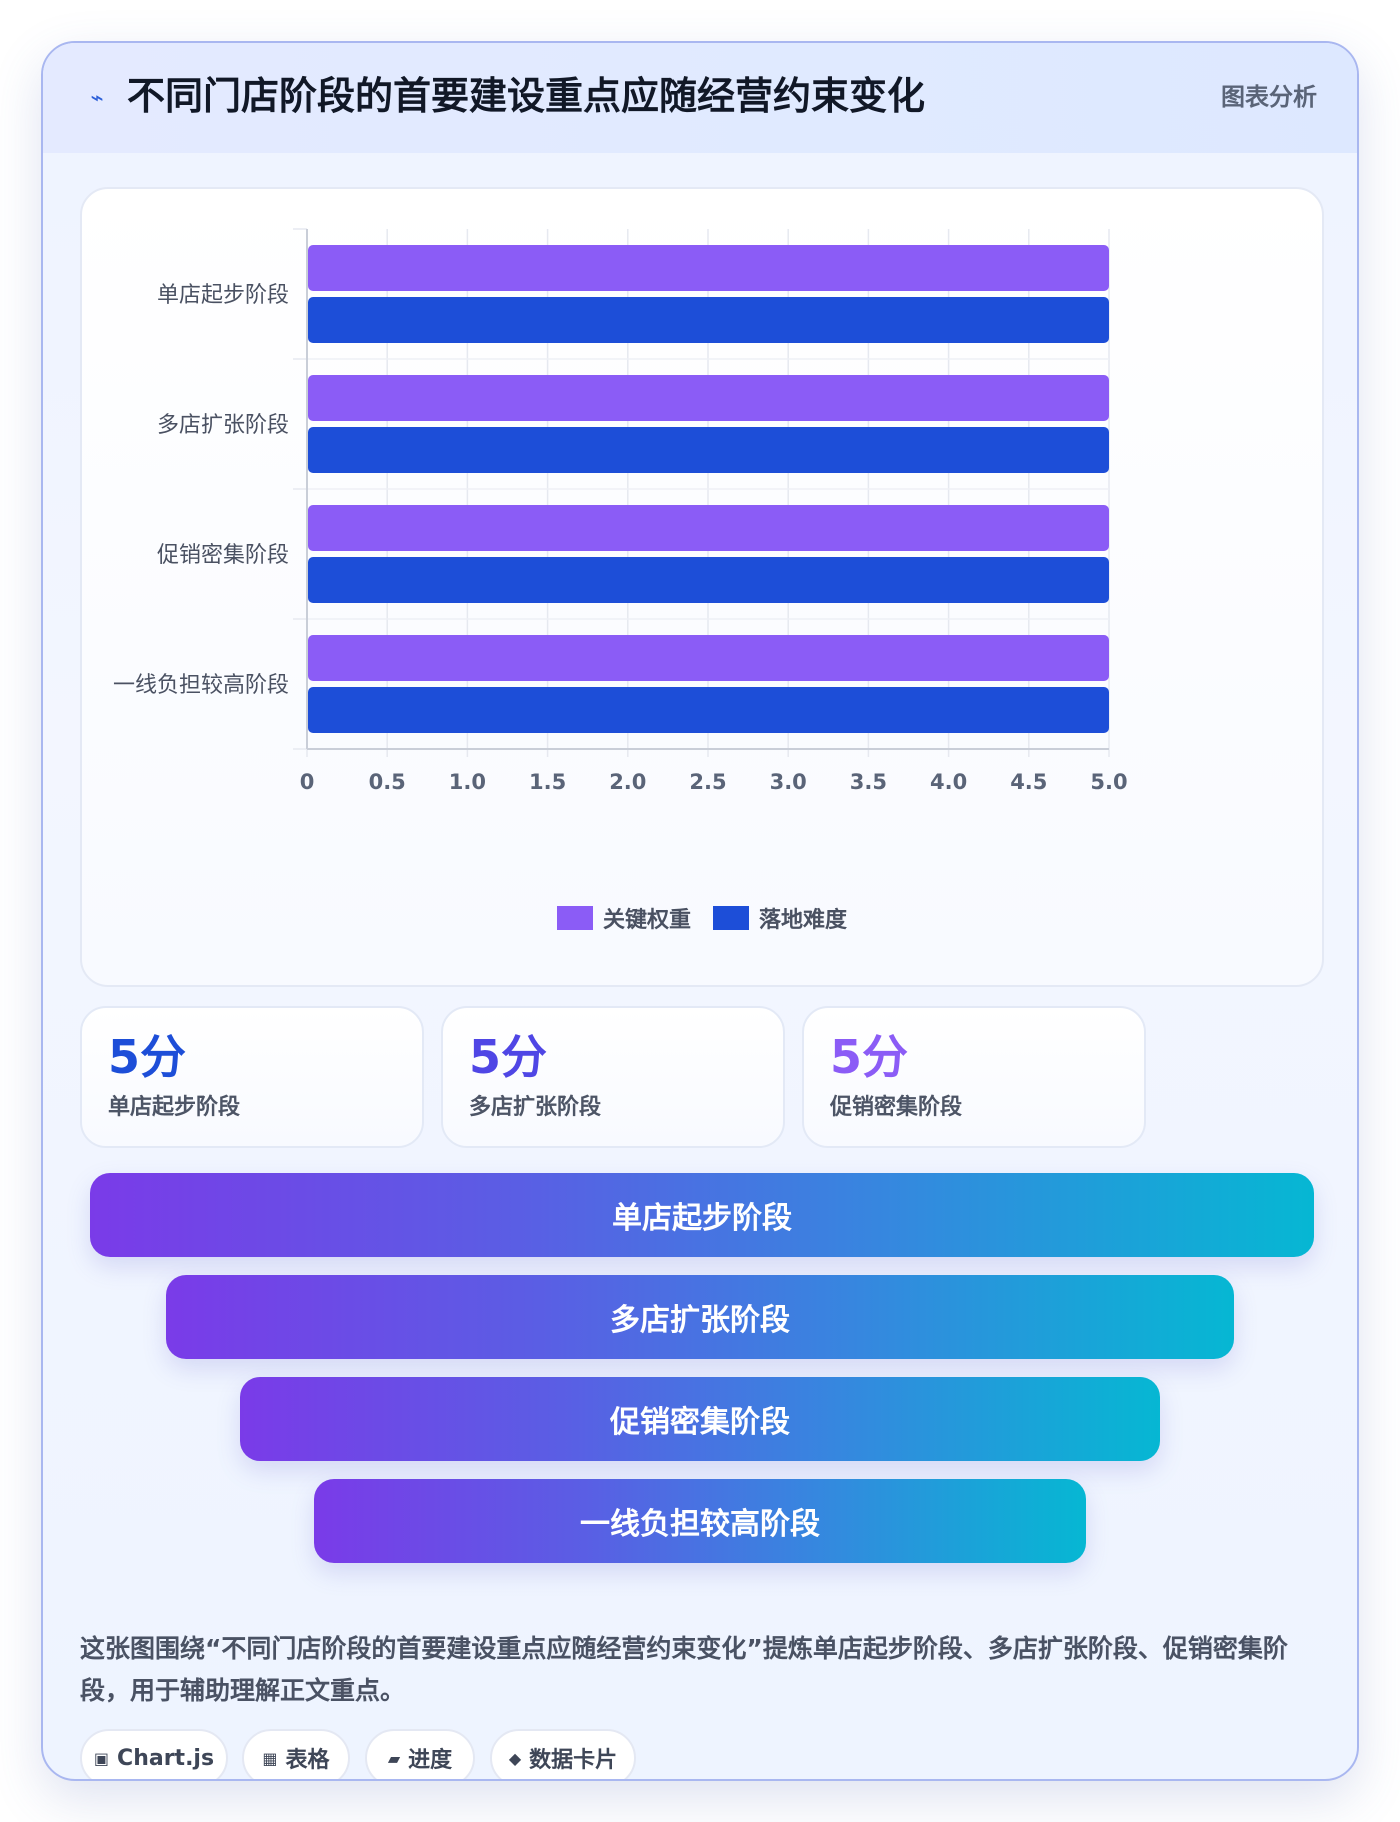  I want to click on diamond-icon: ◆, so click(515, 1758).